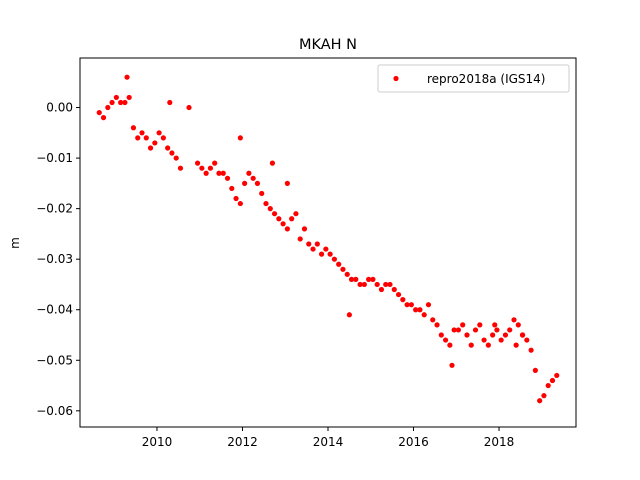 The image size is (640, 480). What do you see at coordinates (413, 442) in the screenshot?
I see `x-tick-label: 2016` at bounding box center [413, 442].